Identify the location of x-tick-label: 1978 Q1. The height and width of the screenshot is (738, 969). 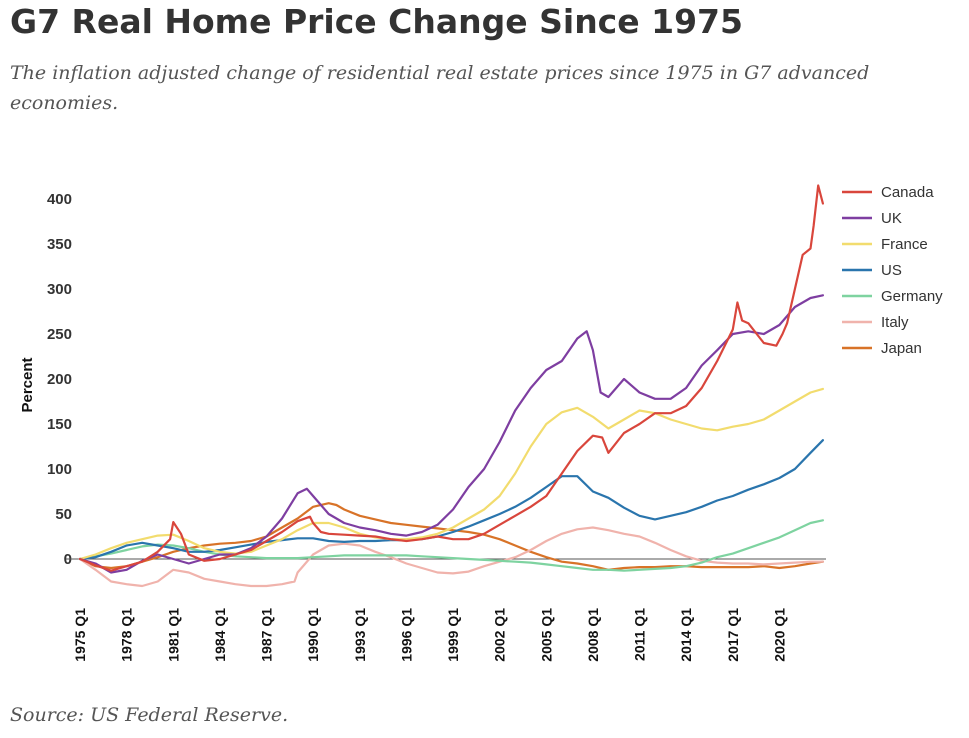
(127, 635).